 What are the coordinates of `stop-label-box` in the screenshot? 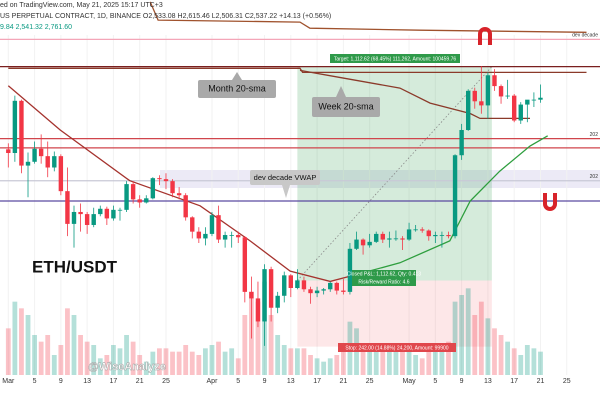 It's located at (397, 347).